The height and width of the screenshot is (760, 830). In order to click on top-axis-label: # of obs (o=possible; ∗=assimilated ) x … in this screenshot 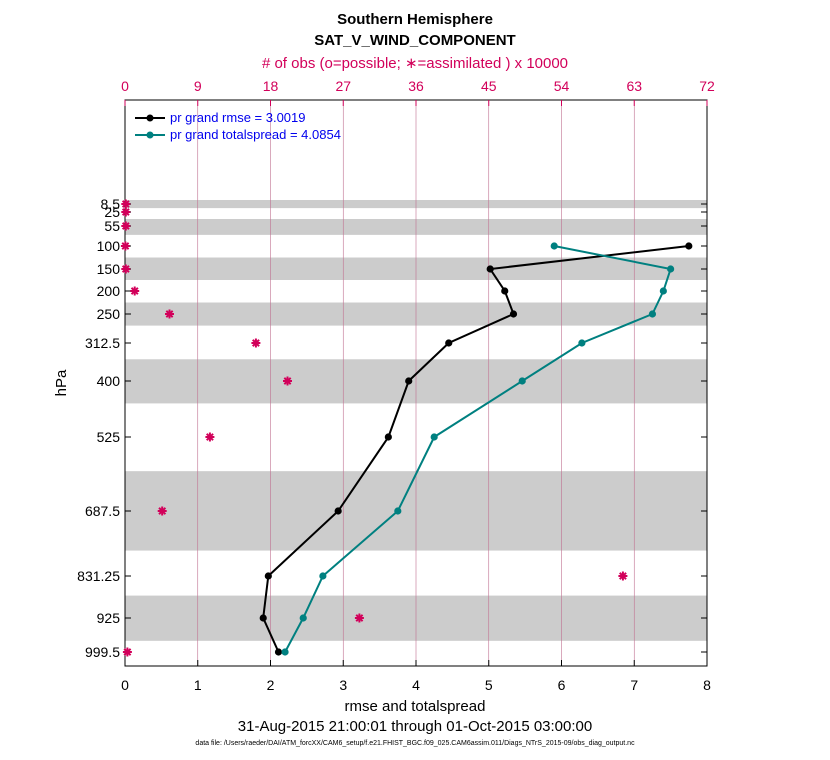, I will do `click(415, 63)`.